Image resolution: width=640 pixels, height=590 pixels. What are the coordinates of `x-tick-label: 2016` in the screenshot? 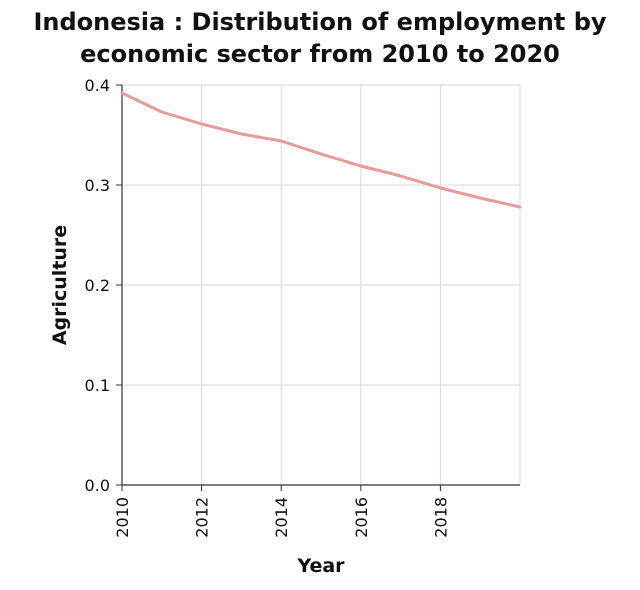 It's located at (361, 517).